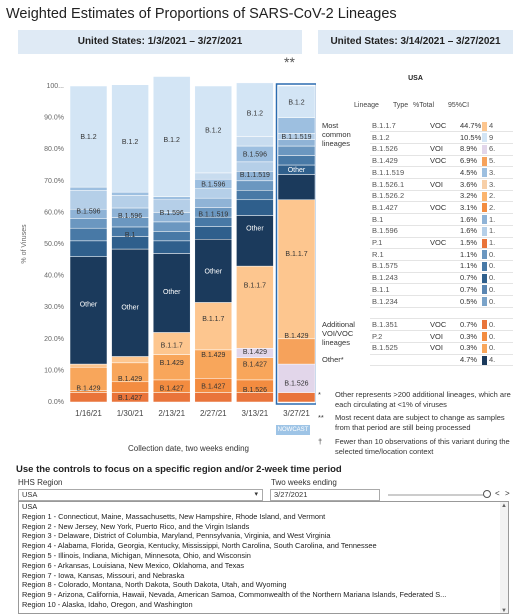 The width and height of the screenshot is (515, 616). I want to click on table-row: B.1 1.6% 1., so click(415, 220).